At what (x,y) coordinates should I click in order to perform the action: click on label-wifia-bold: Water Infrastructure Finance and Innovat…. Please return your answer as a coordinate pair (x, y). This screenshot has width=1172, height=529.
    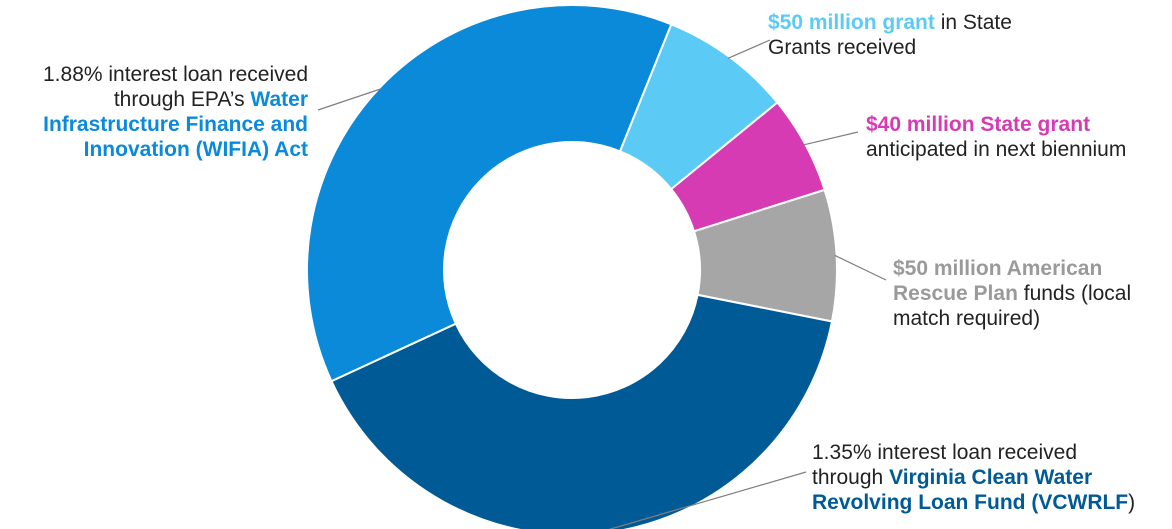
    Looking at the image, I should click on (175, 124).